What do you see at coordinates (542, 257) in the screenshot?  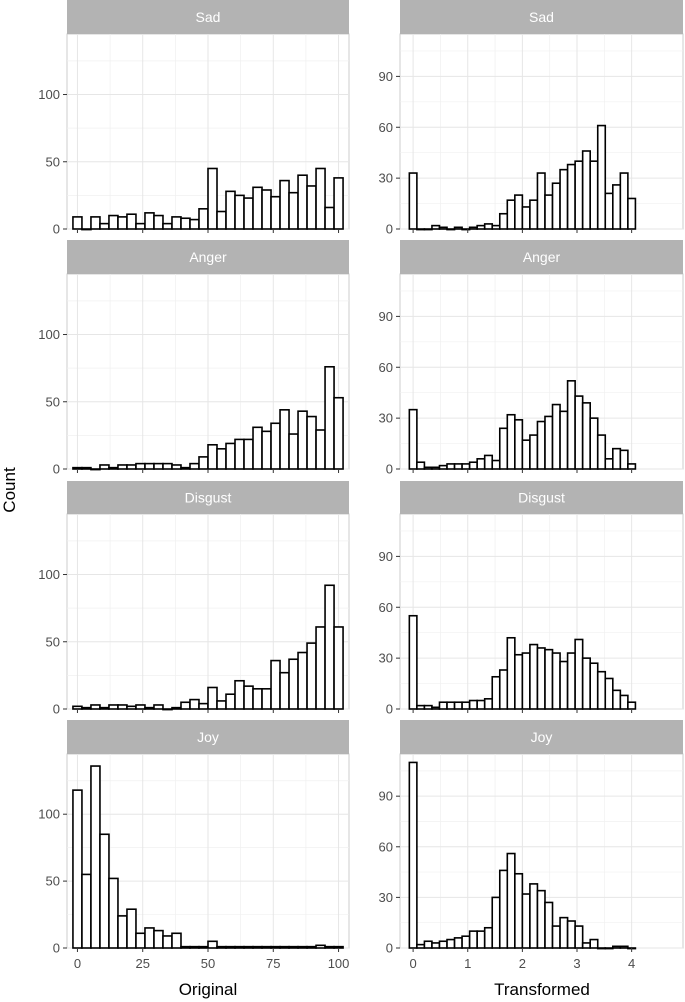 I see `facet-strip-label: Anger` at bounding box center [542, 257].